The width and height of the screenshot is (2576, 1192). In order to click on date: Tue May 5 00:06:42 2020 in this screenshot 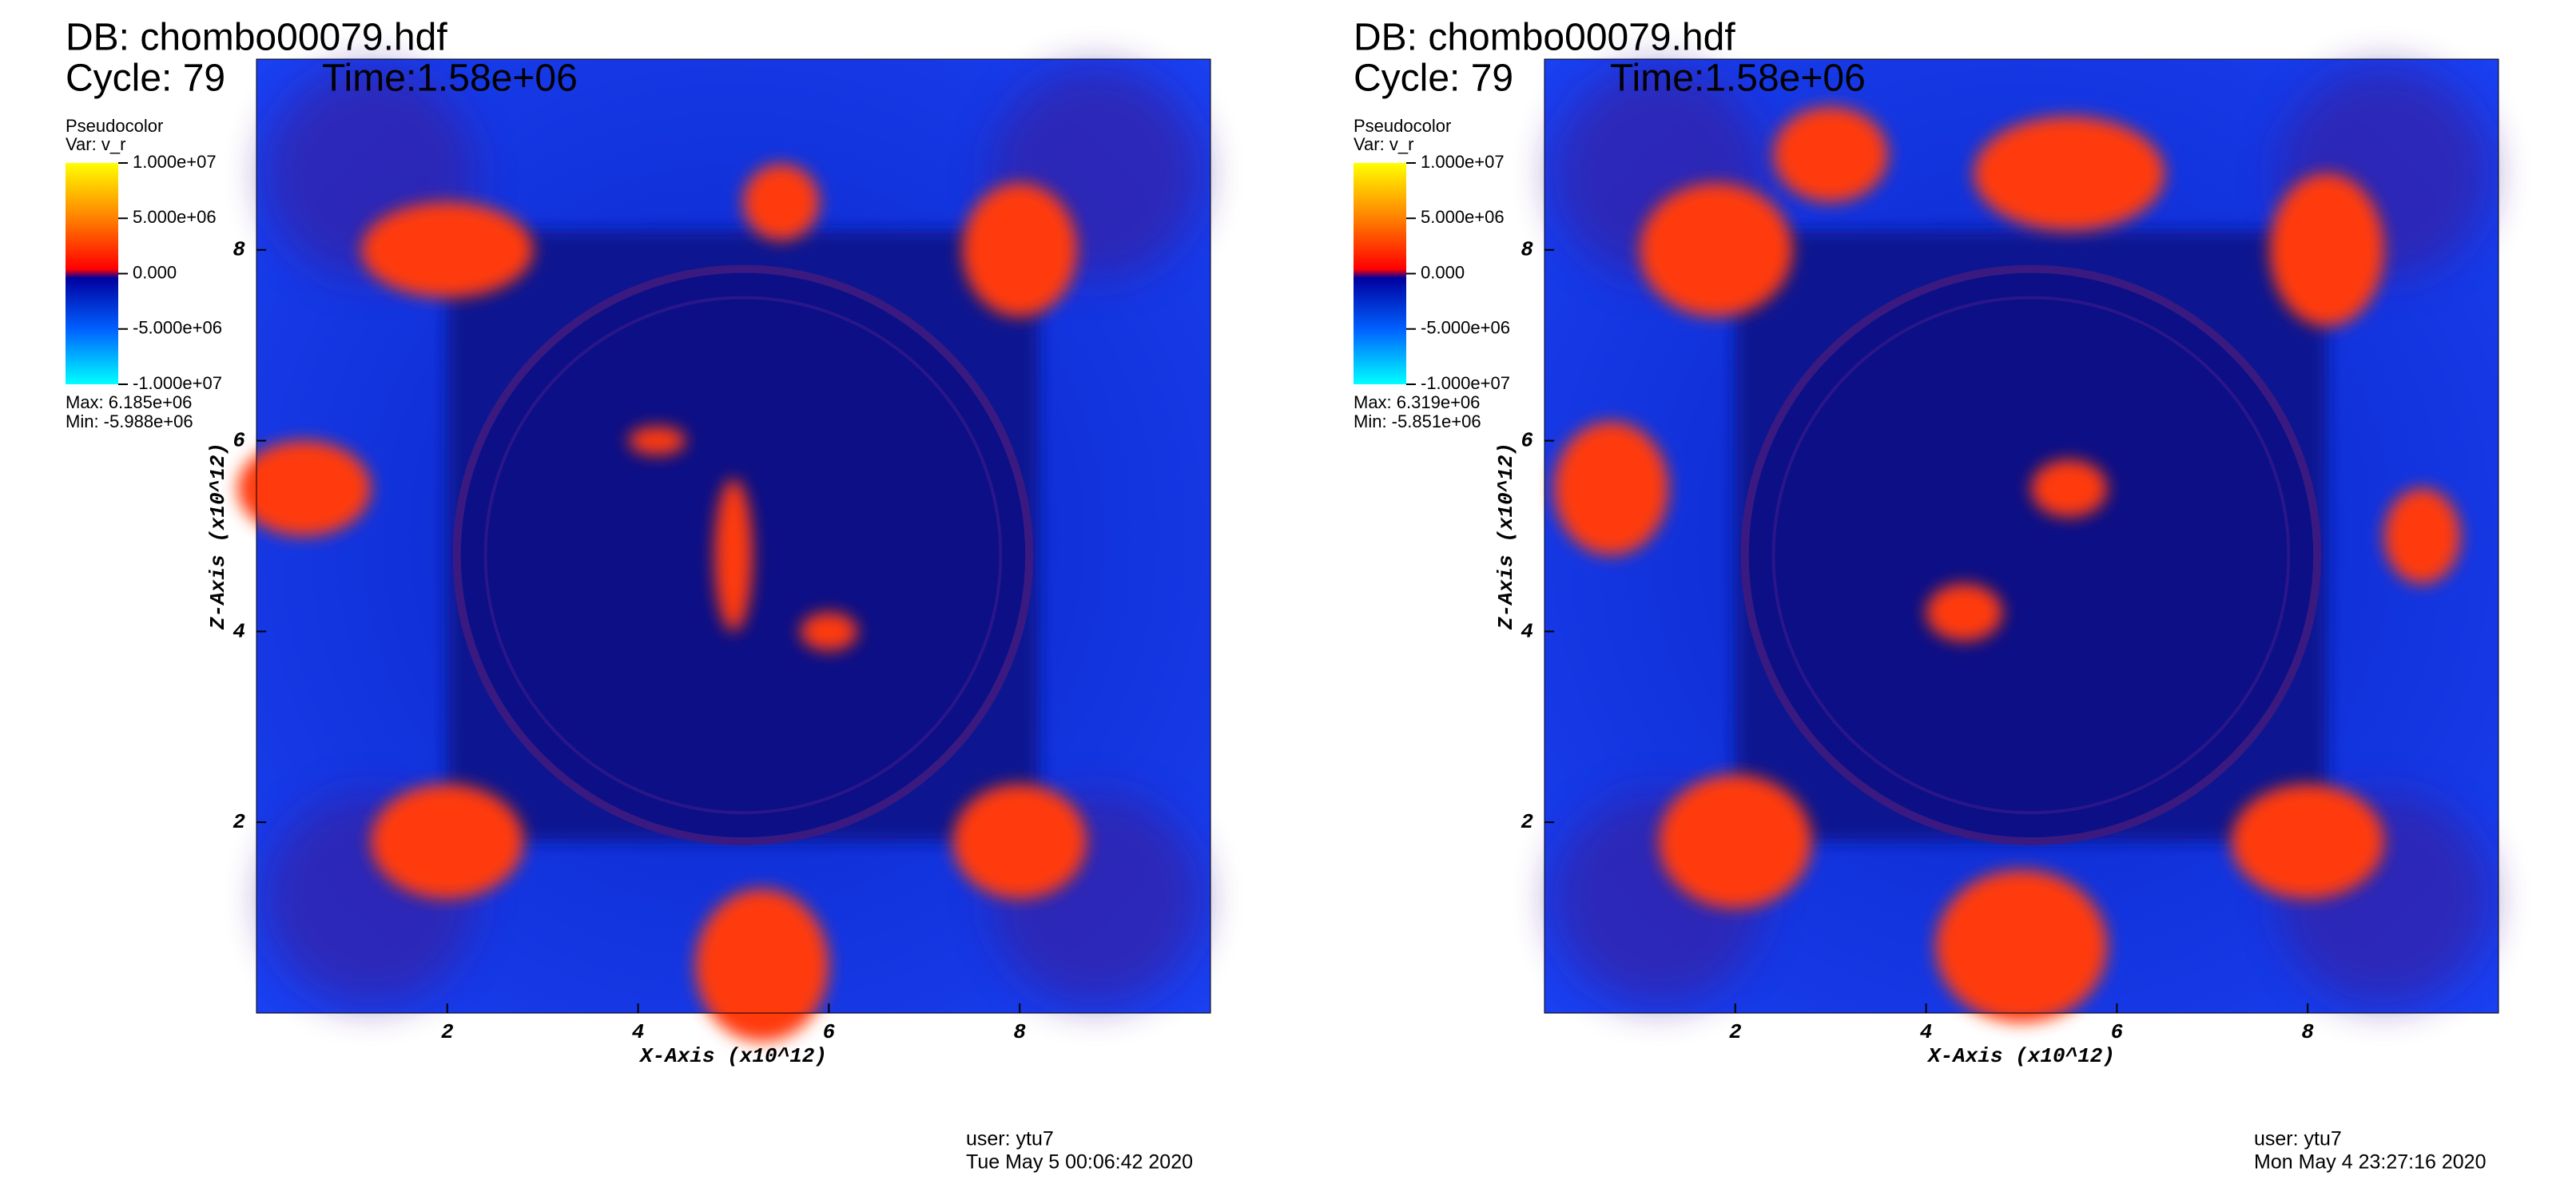, I will do `click(1079, 1162)`.